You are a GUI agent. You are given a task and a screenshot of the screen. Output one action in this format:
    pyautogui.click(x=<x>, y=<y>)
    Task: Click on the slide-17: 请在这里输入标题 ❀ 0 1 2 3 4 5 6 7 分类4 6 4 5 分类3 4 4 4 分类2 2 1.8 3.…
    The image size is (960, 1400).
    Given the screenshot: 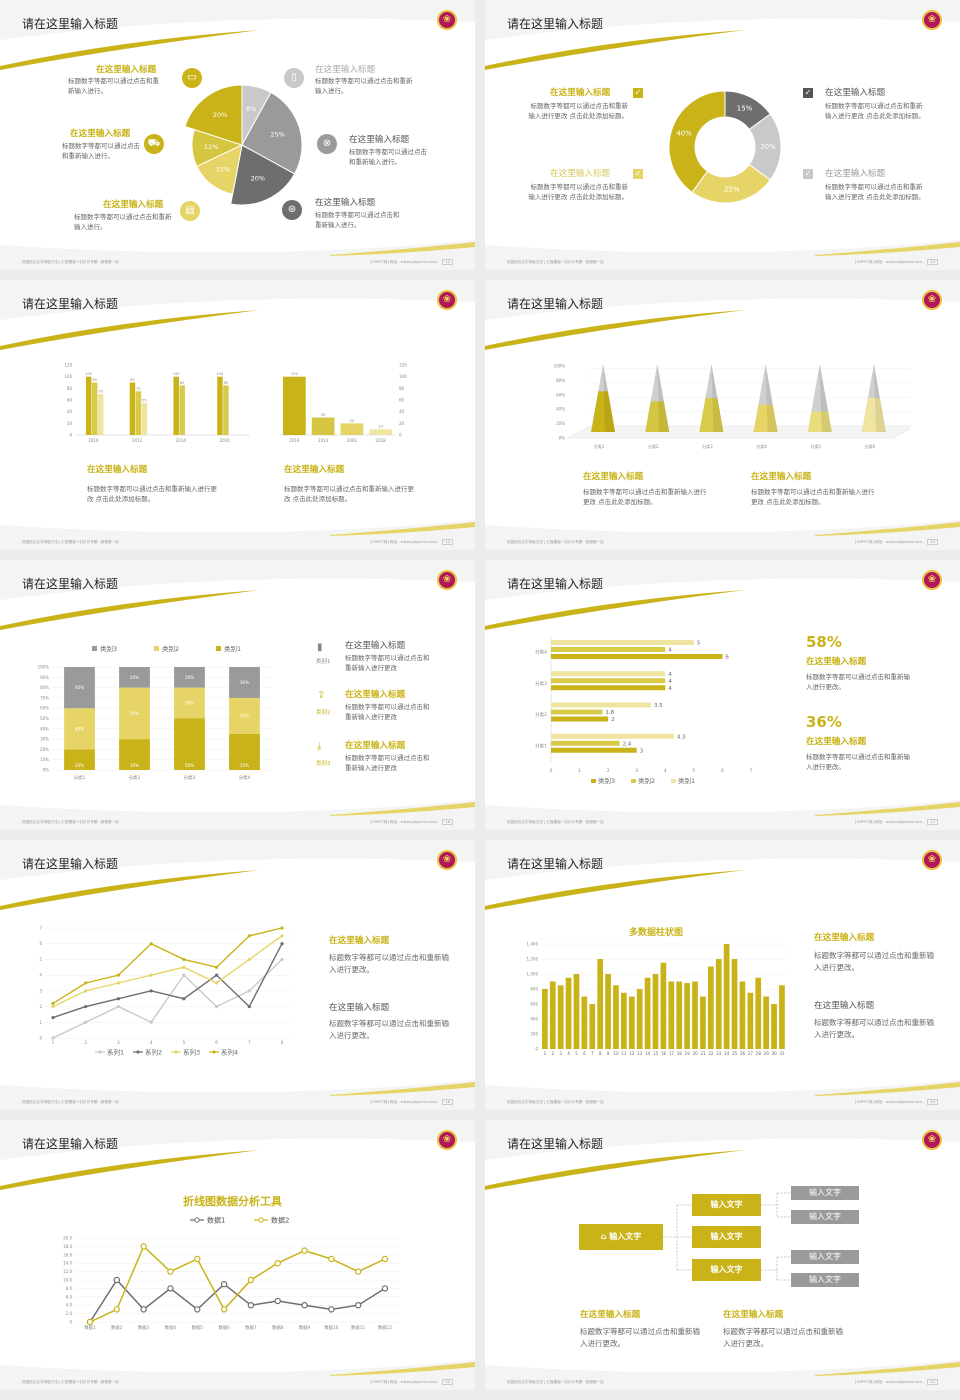 What is the action you would take?
    pyautogui.click(x=722, y=695)
    